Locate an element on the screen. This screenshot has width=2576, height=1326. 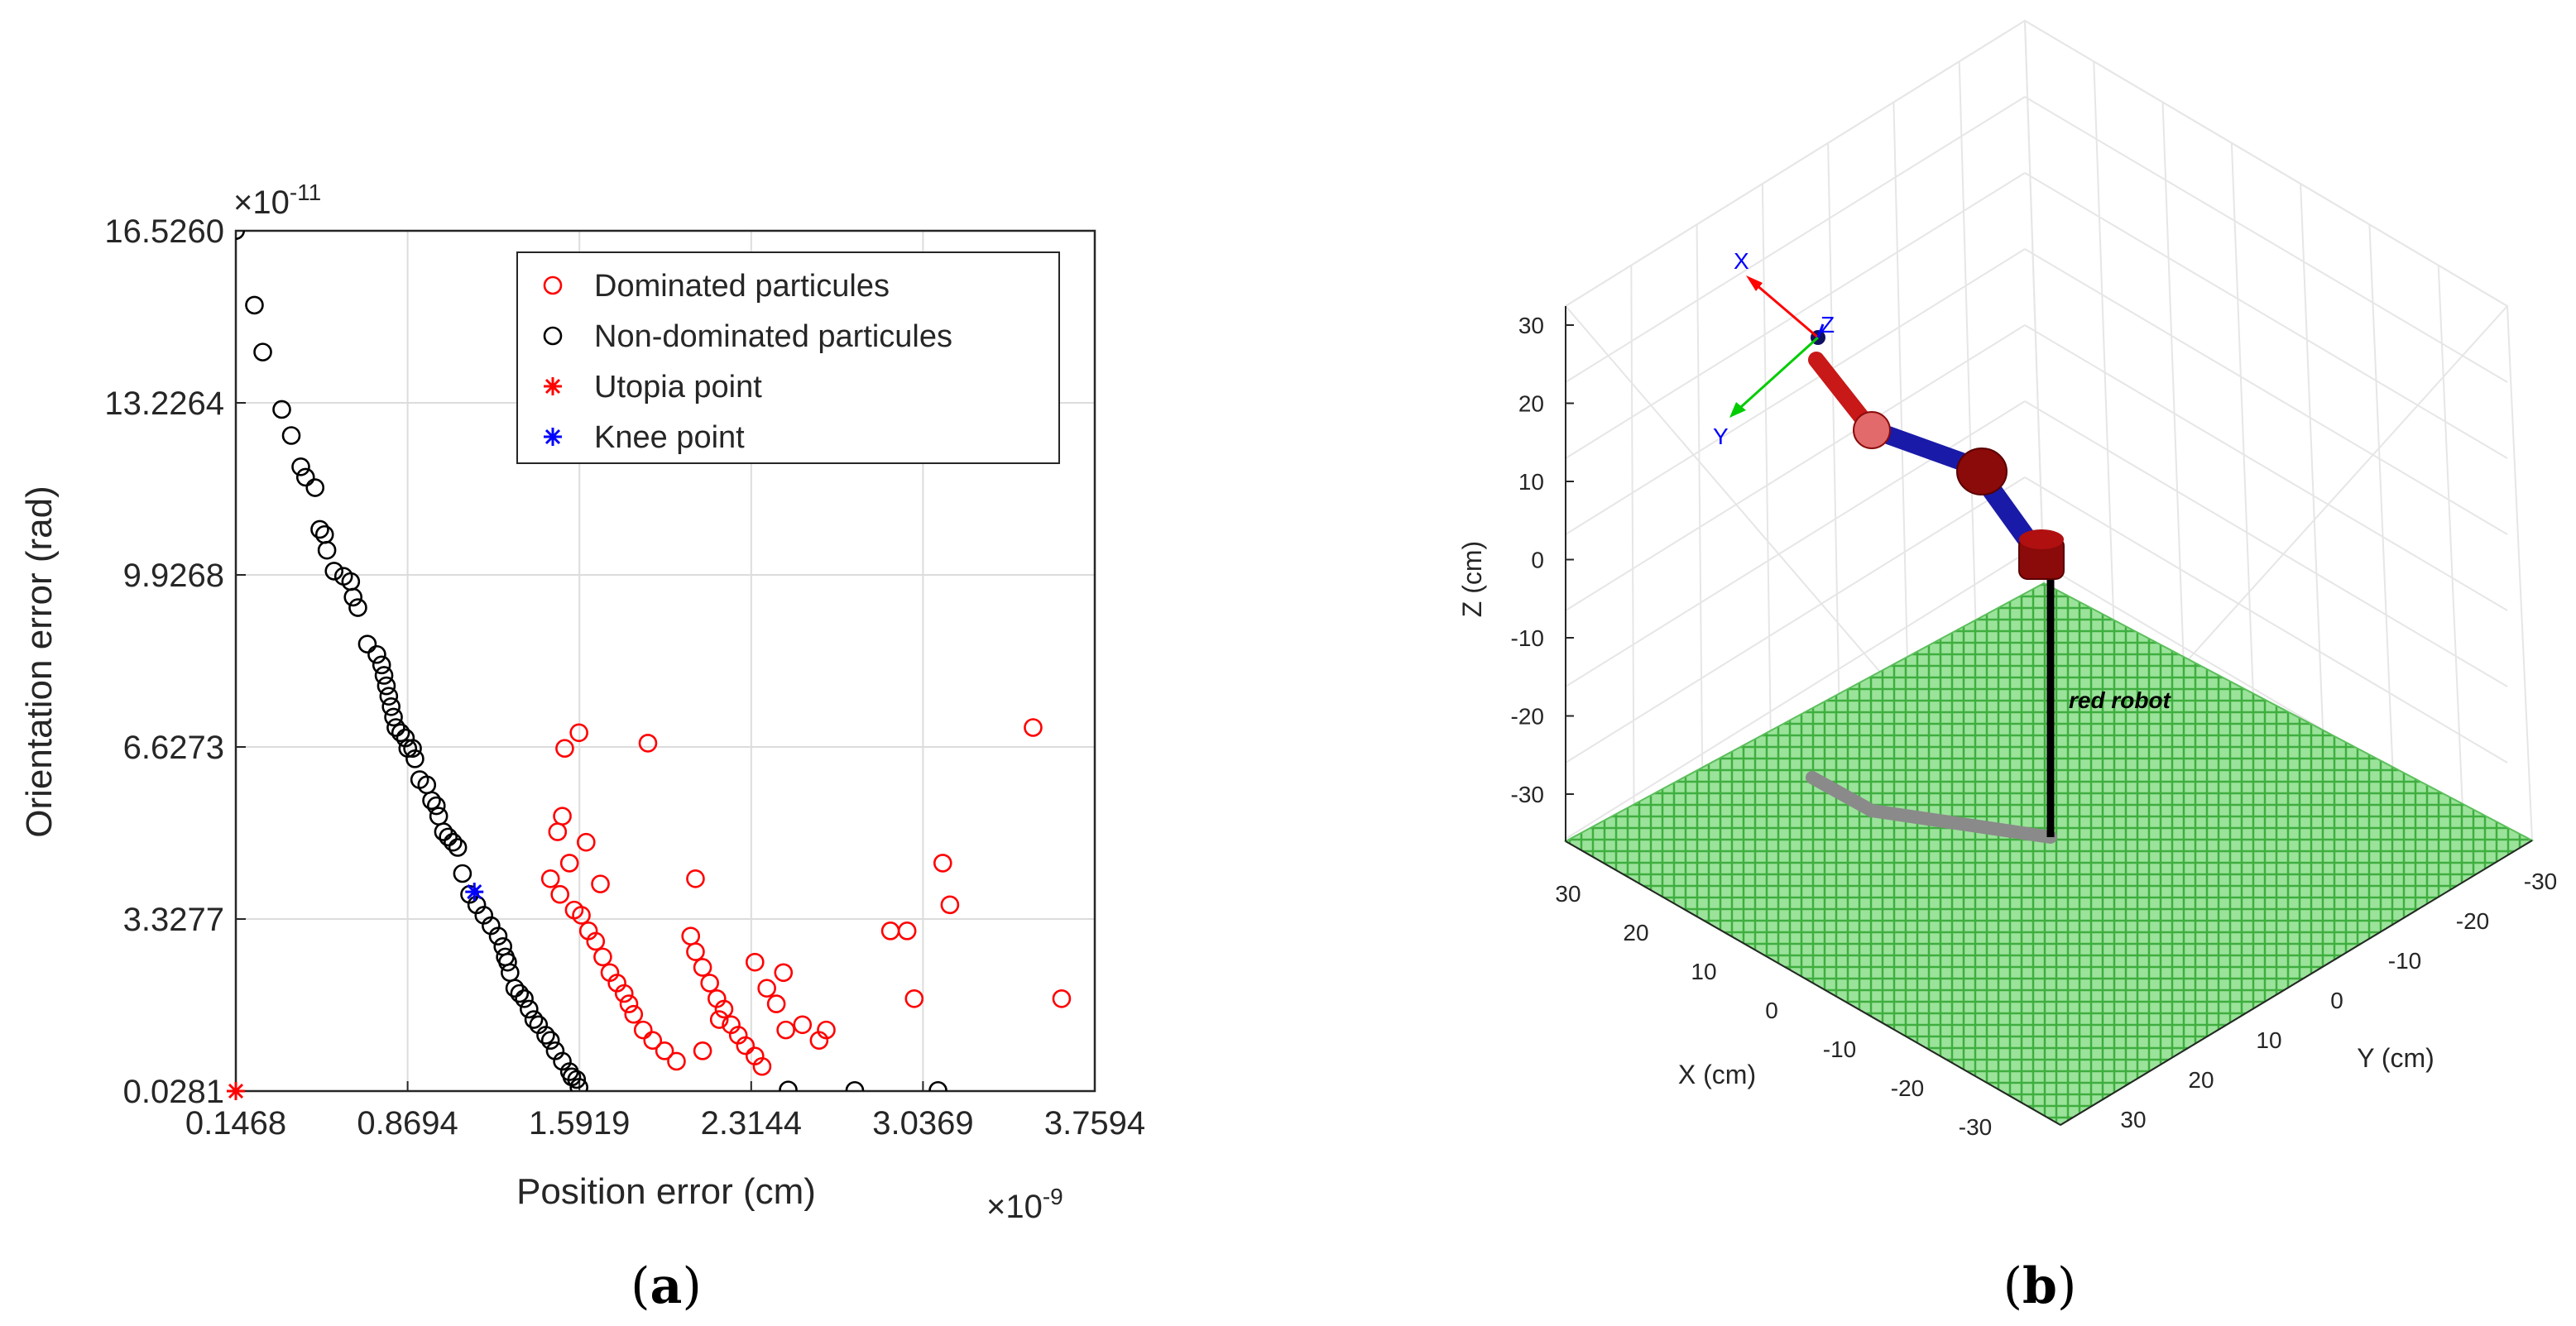
frame-label-y: Y is located at coordinates (1721, 436).